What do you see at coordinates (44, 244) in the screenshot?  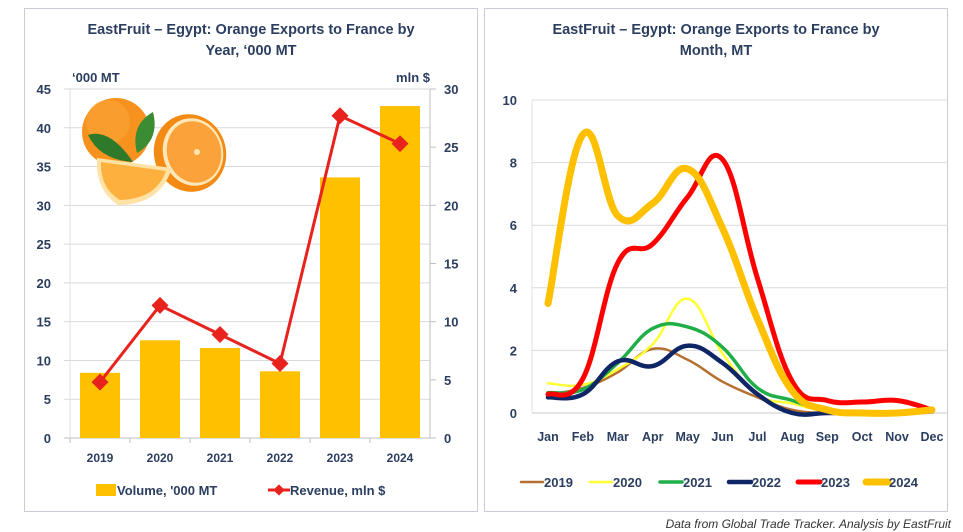 I see `yearly-left-tick-label: 25` at bounding box center [44, 244].